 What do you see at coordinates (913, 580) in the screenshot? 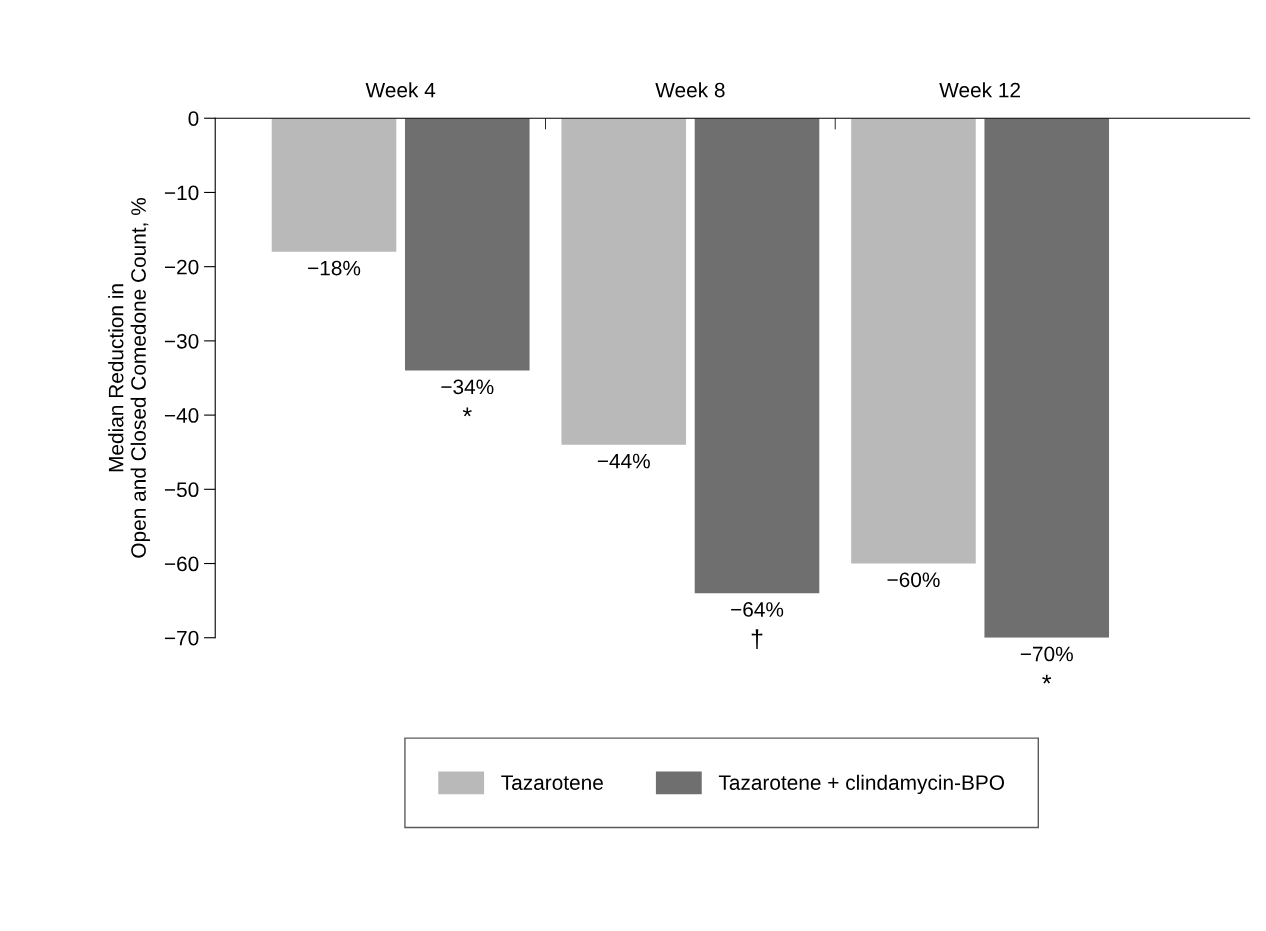
I see `data-label: −60%` at bounding box center [913, 580].